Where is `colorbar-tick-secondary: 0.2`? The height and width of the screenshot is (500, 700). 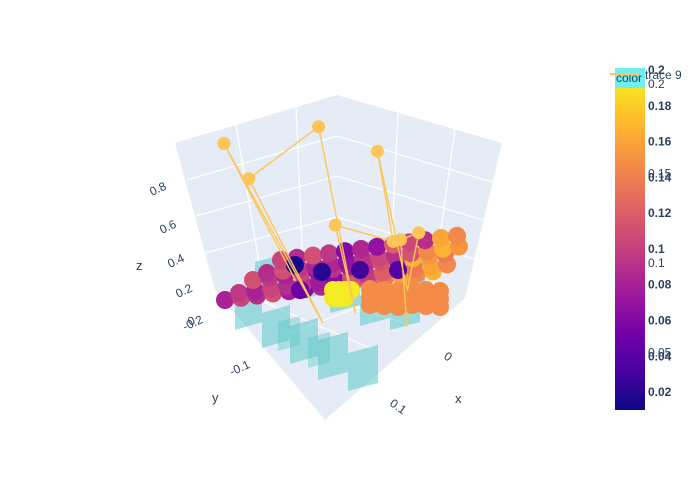 colorbar-tick-secondary: 0.2 is located at coordinates (656, 84).